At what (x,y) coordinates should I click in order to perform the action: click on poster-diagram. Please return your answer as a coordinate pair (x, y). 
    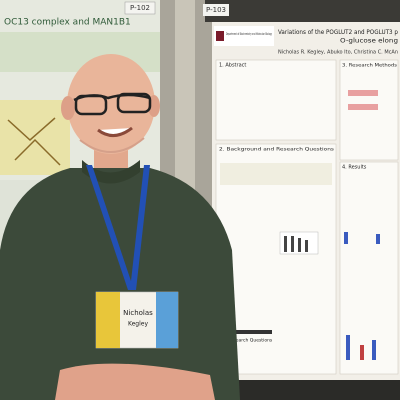
    Looking at the image, I should click on (34, 141).